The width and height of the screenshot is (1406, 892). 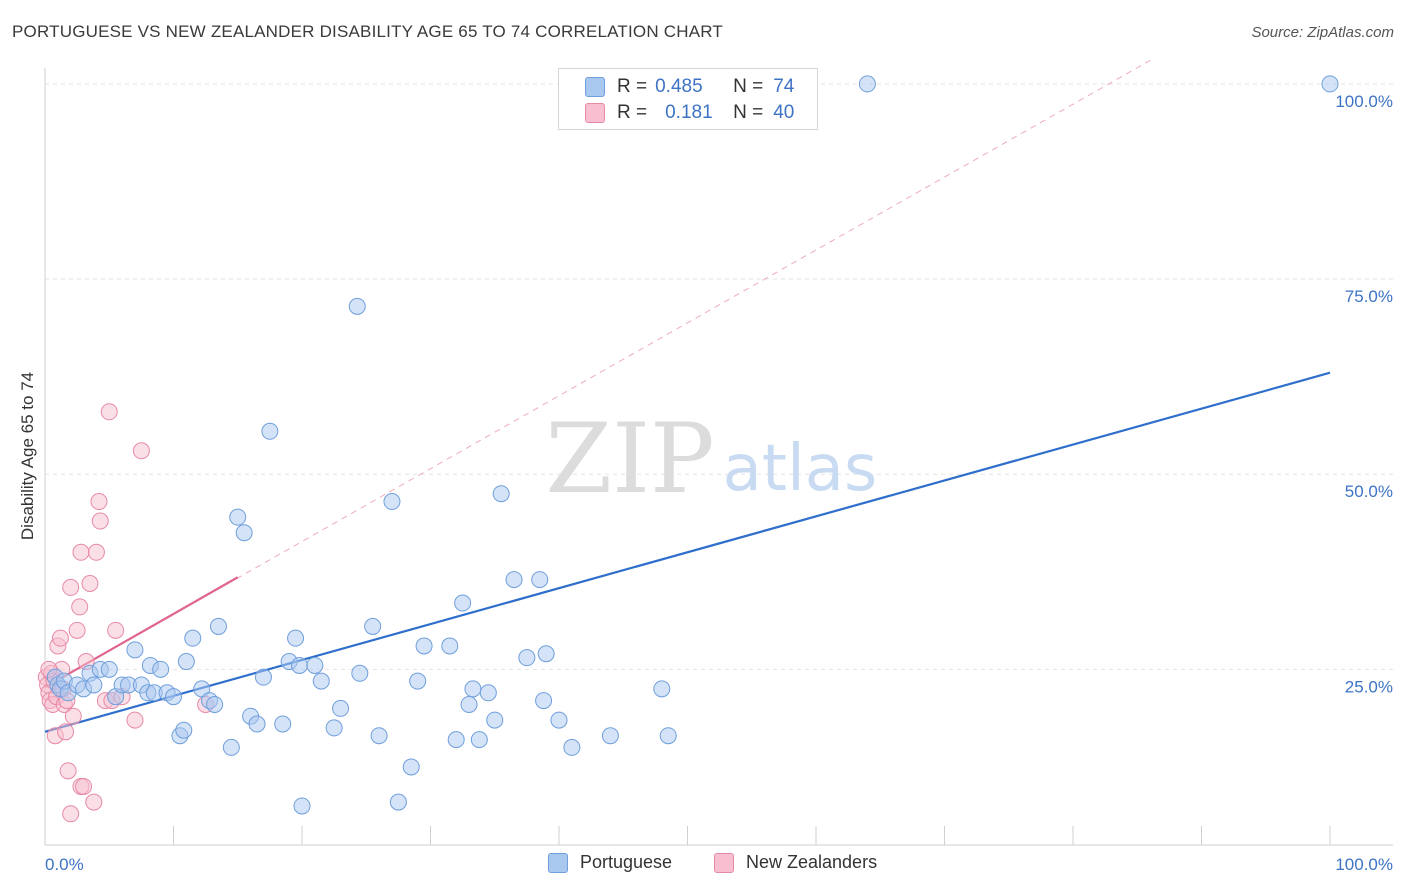 I want to click on new-zealanders-trend-line, so click(x=141, y=632).